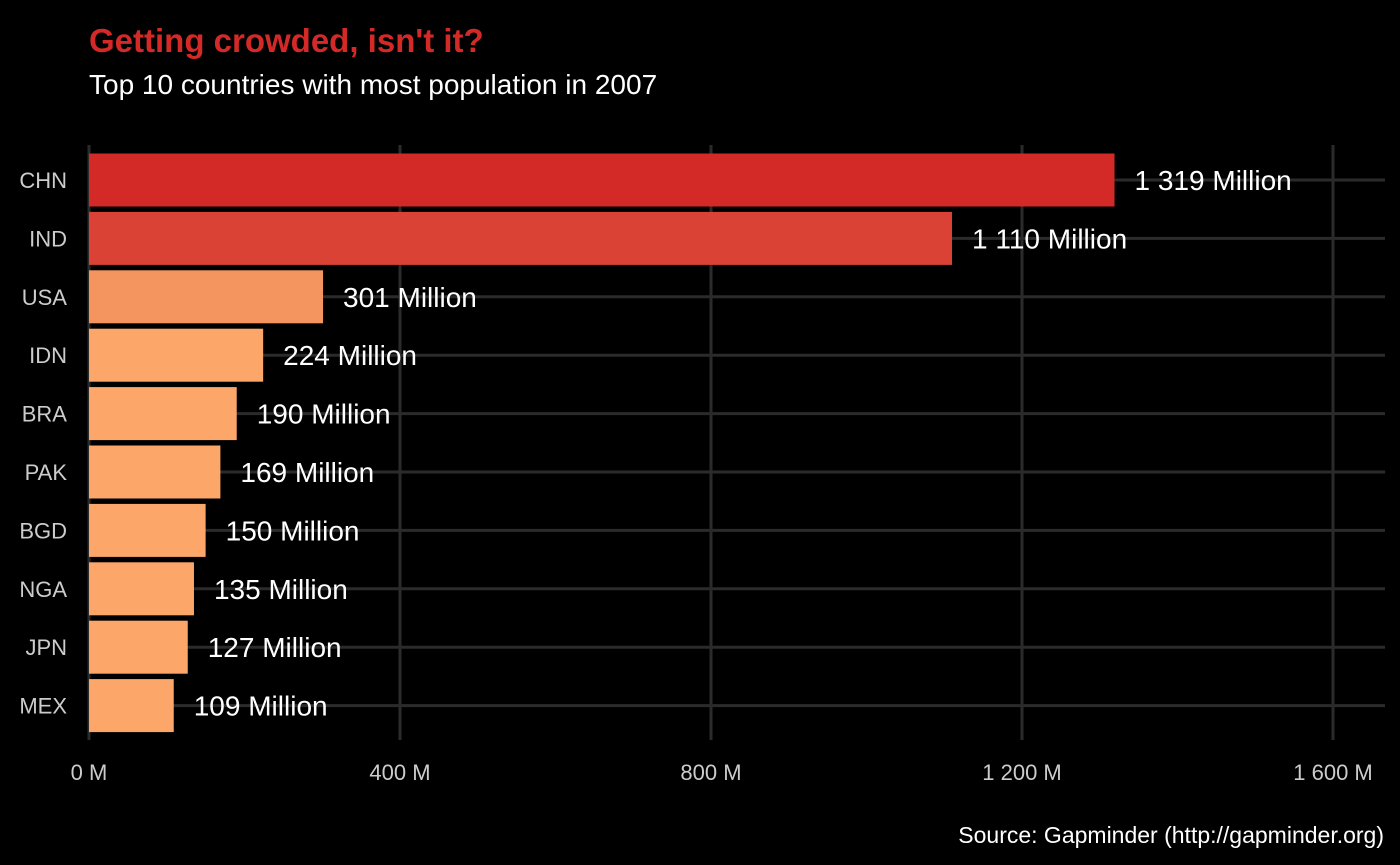 The height and width of the screenshot is (865, 1400). I want to click on y-tick-label: JPN, so click(46, 647).